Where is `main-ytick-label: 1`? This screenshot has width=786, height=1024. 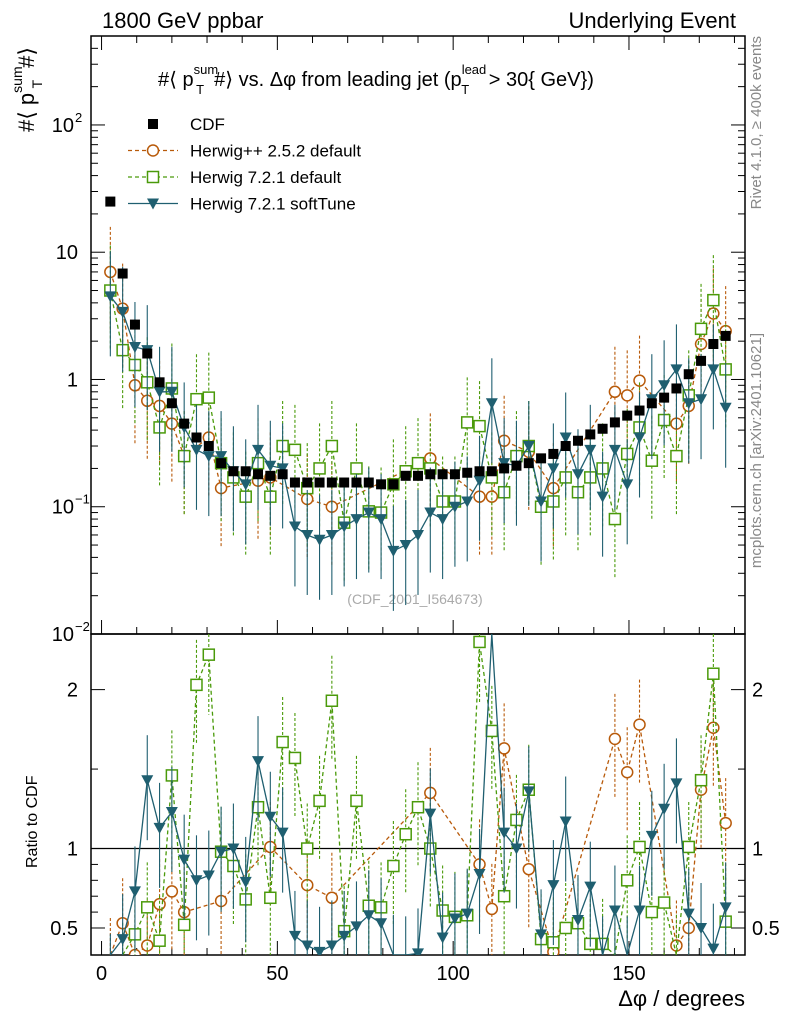
main-ytick-label: 1 is located at coordinates (72, 380).